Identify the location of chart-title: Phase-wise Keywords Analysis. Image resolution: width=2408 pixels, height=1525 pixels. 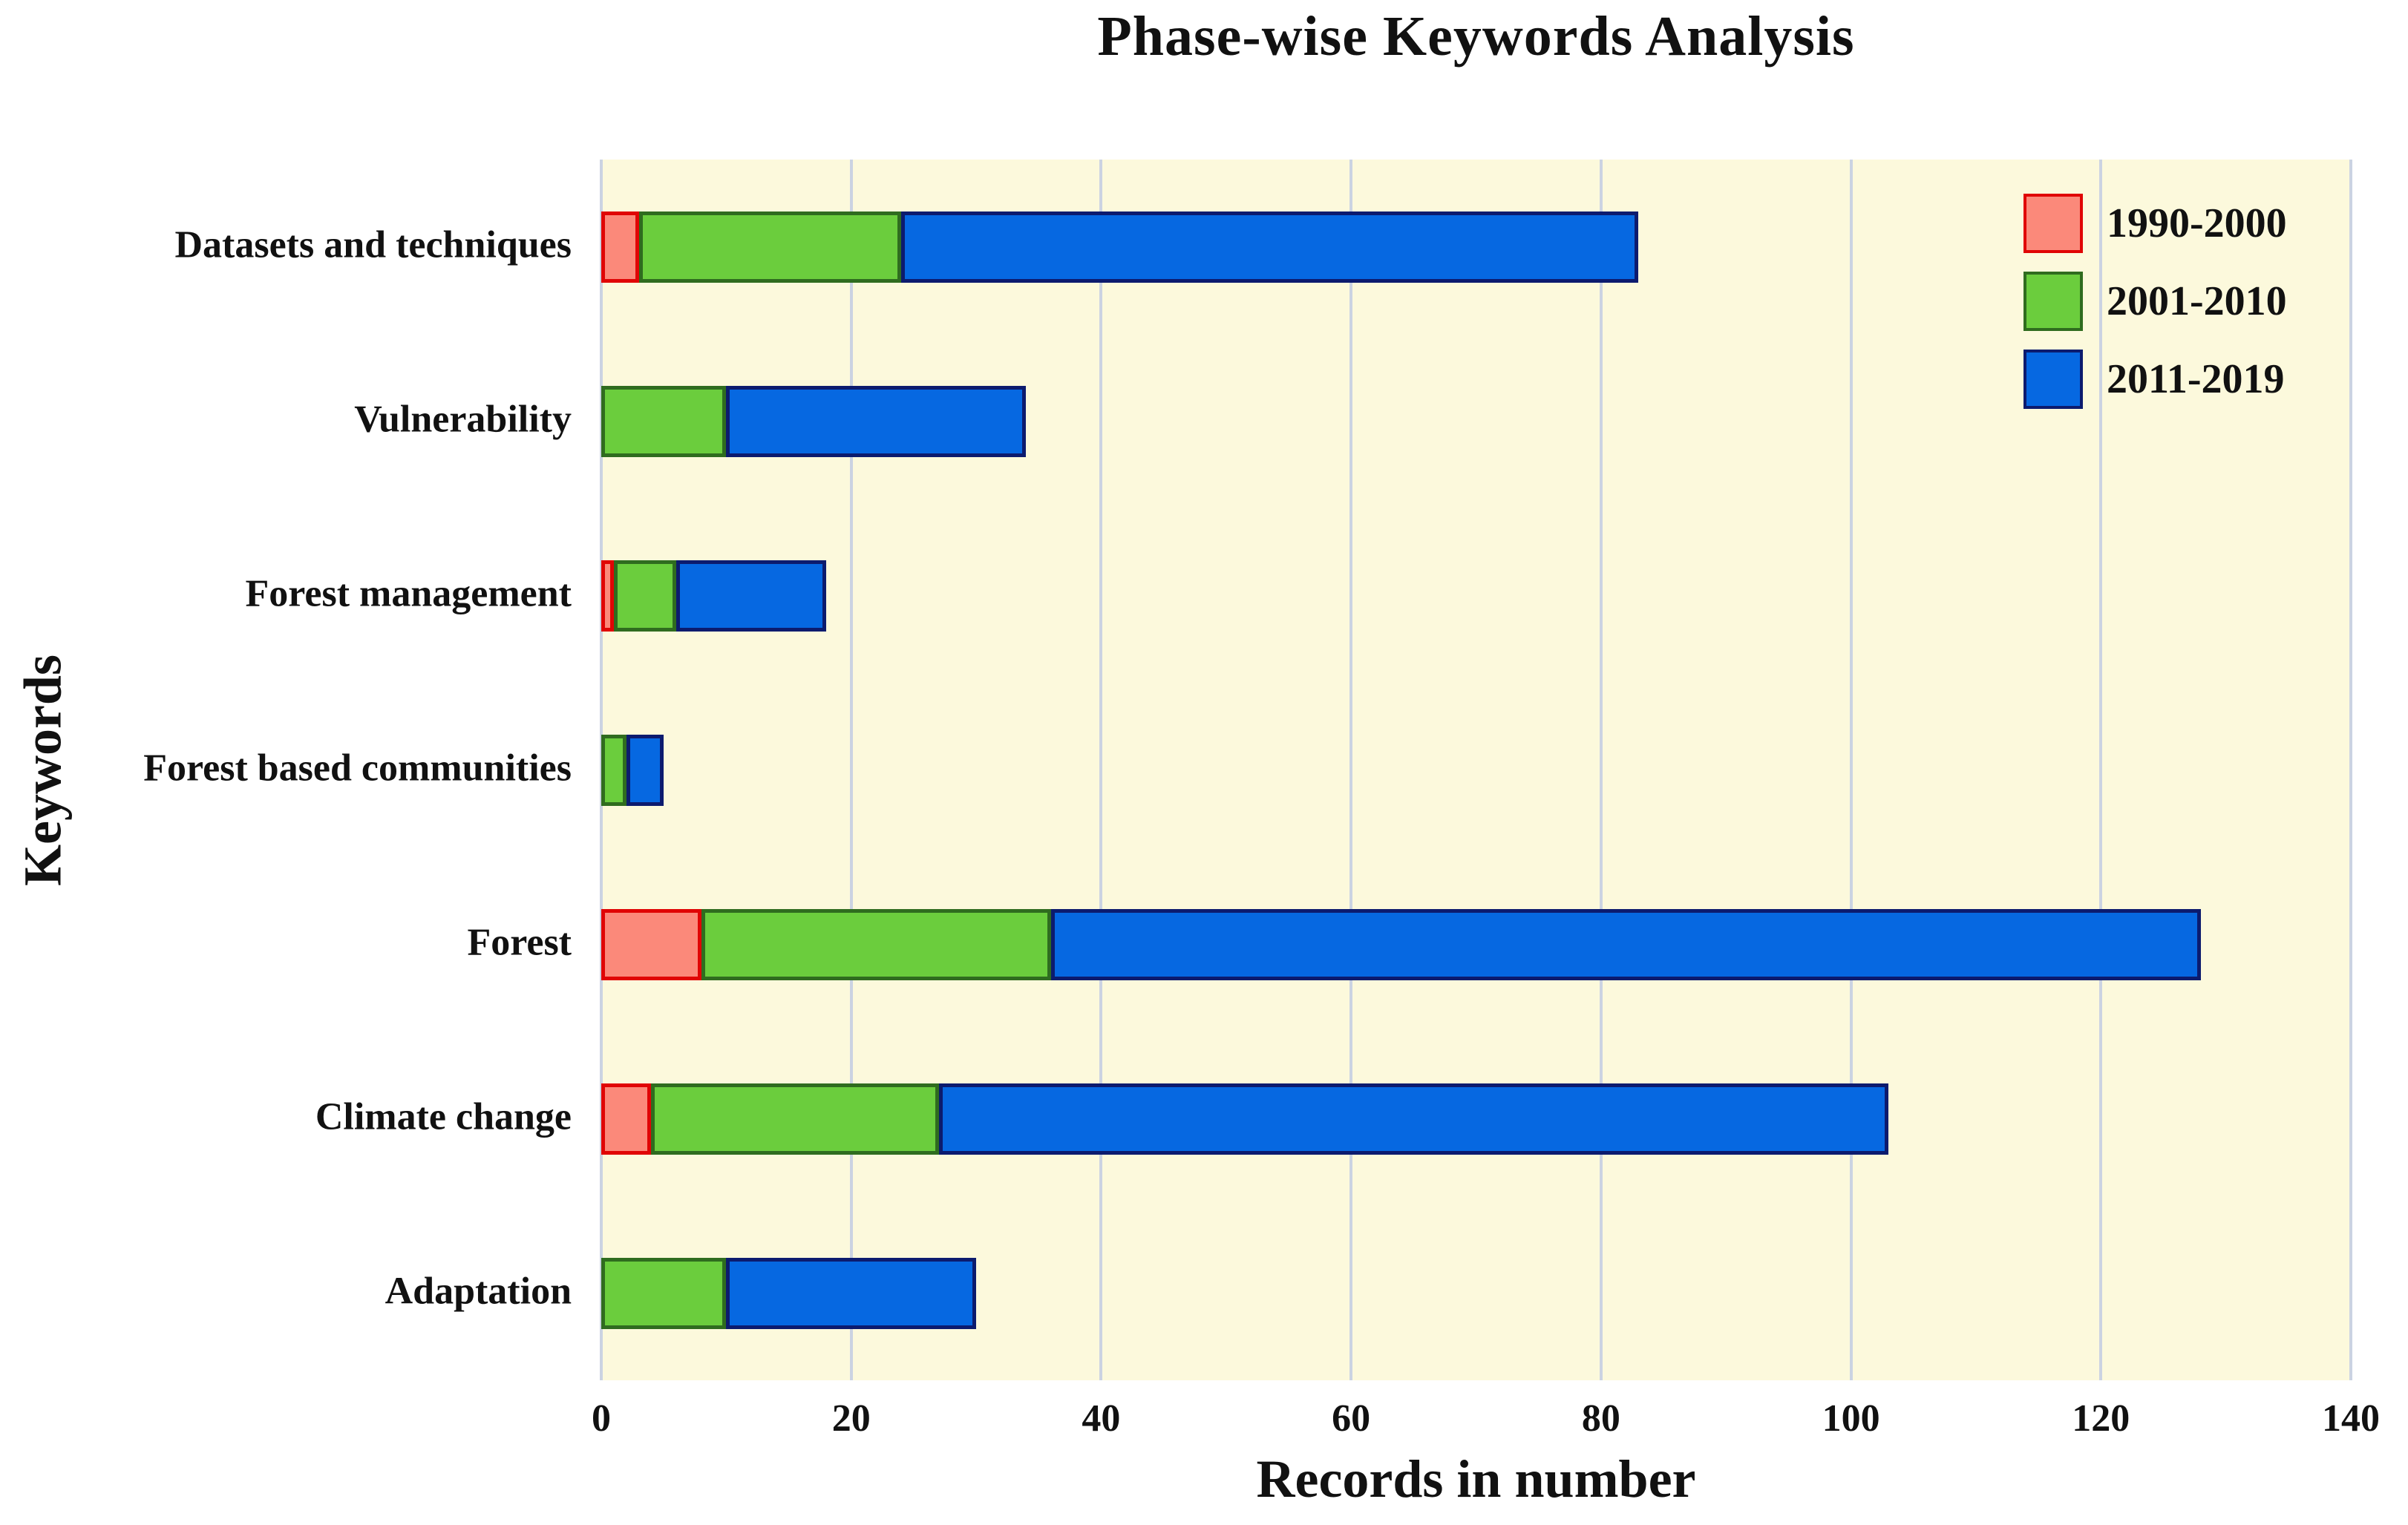
(1476, 36).